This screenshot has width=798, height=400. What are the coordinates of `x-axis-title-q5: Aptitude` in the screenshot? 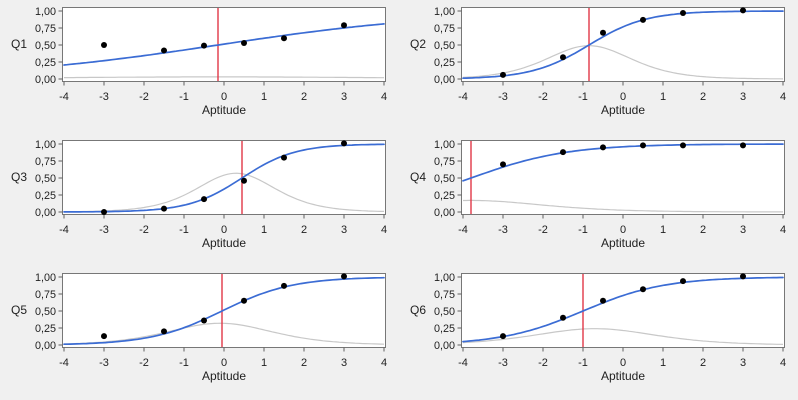 It's located at (224, 376).